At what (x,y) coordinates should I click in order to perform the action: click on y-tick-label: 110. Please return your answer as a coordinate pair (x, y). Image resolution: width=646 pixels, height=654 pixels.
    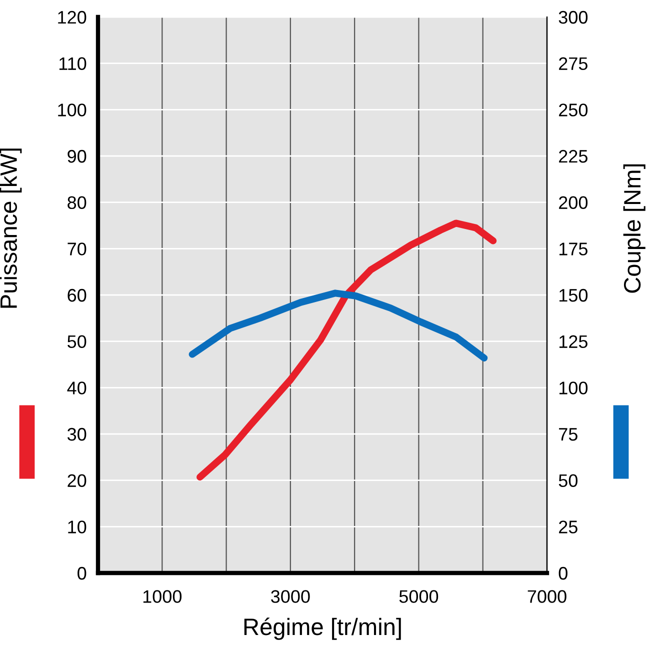
    Looking at the image, I should click on (72, 63).